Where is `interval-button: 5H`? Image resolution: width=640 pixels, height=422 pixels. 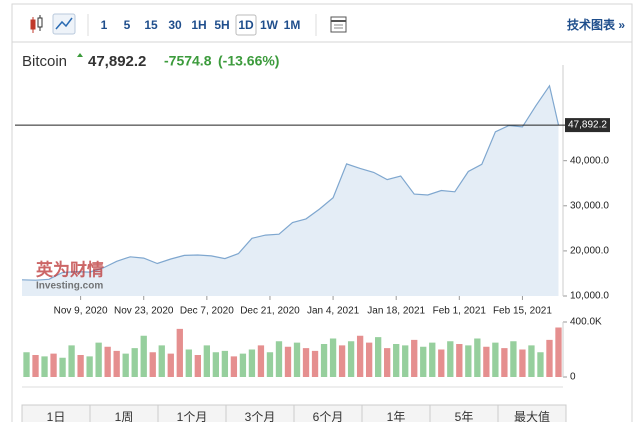 interval-button: 5H is located at coordinates (221, 25).